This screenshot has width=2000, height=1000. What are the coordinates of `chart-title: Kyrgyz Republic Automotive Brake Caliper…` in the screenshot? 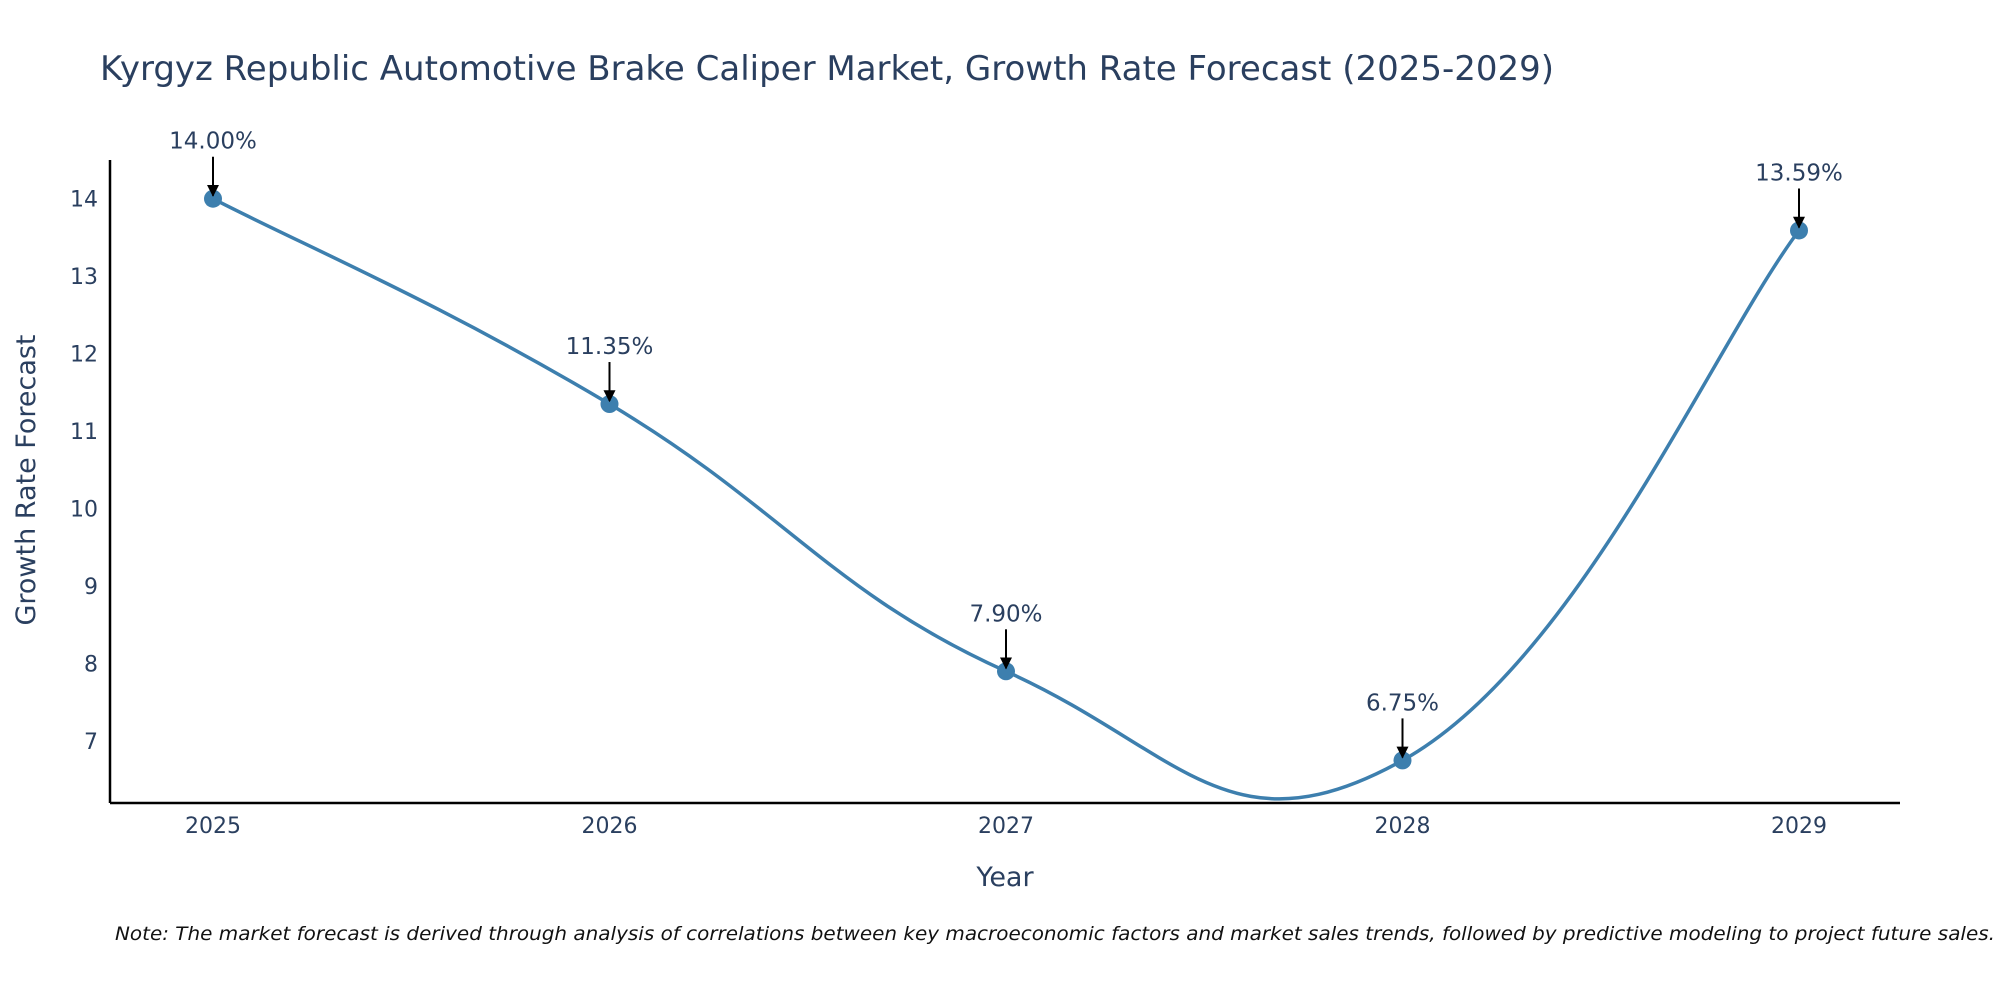 It's located at (827, 69).